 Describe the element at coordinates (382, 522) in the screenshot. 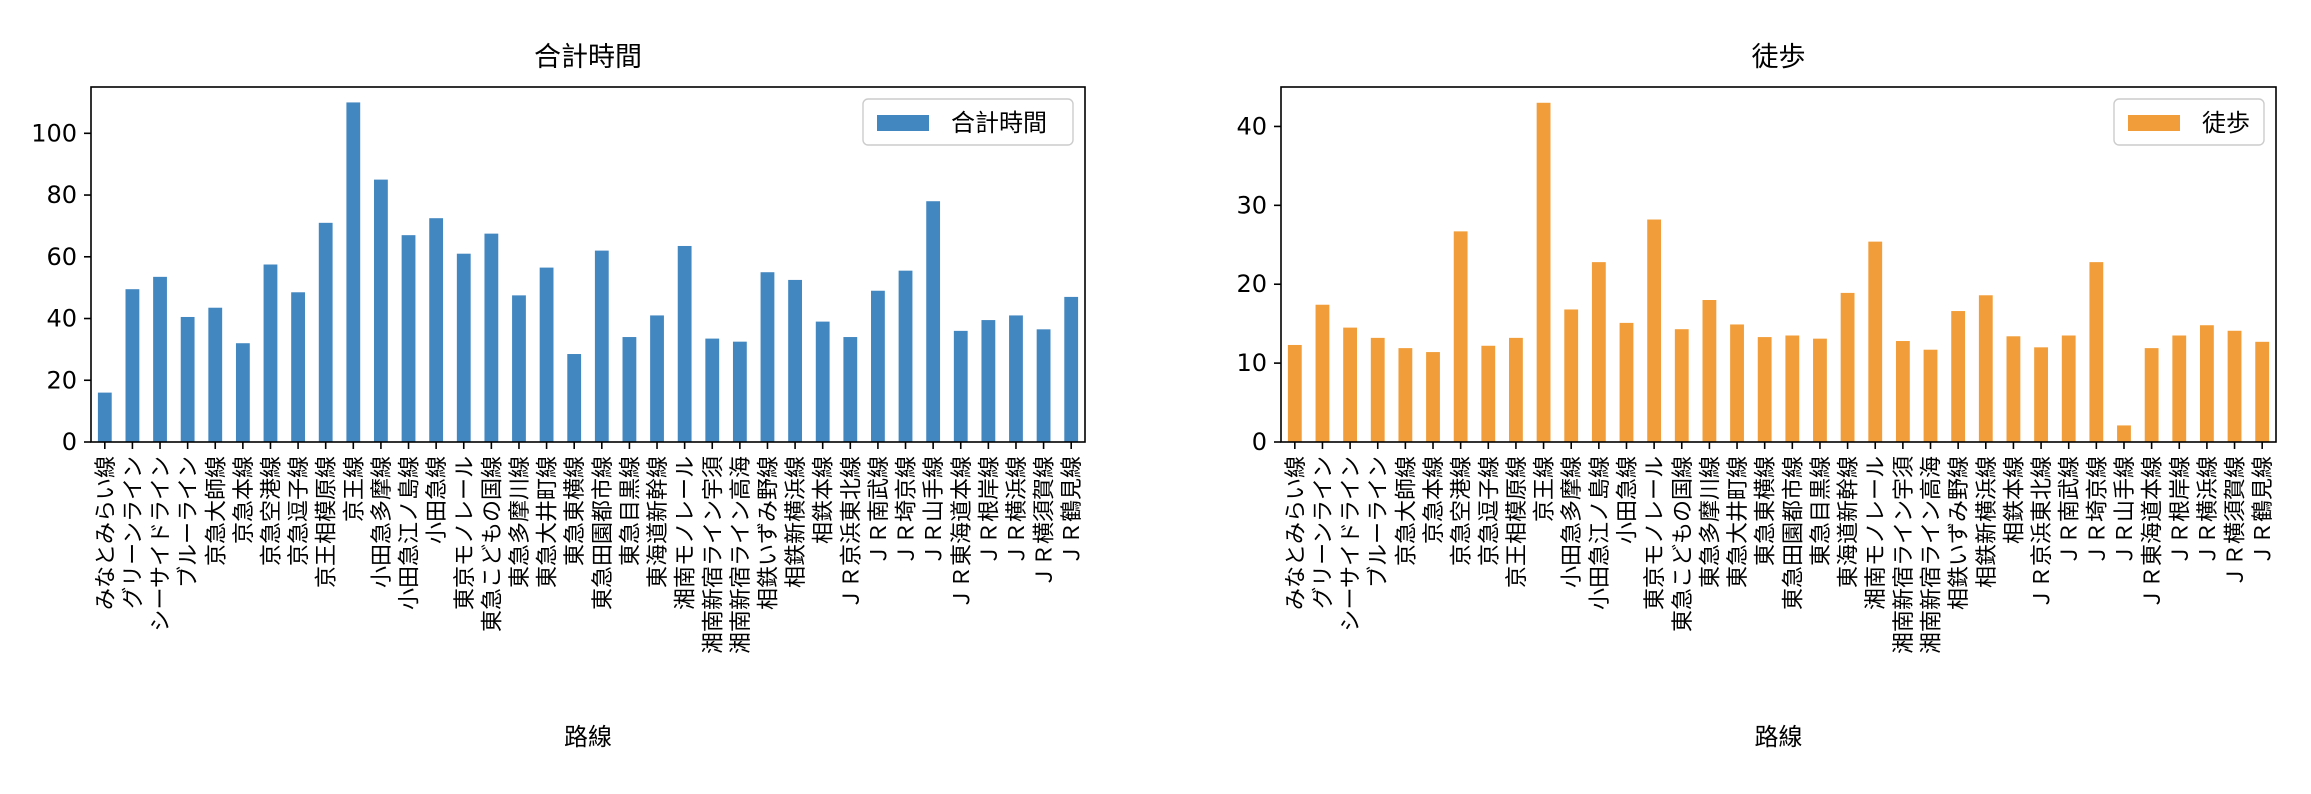

I see `chart-0-xtick-label-10: 小田急多摩線` at that location.